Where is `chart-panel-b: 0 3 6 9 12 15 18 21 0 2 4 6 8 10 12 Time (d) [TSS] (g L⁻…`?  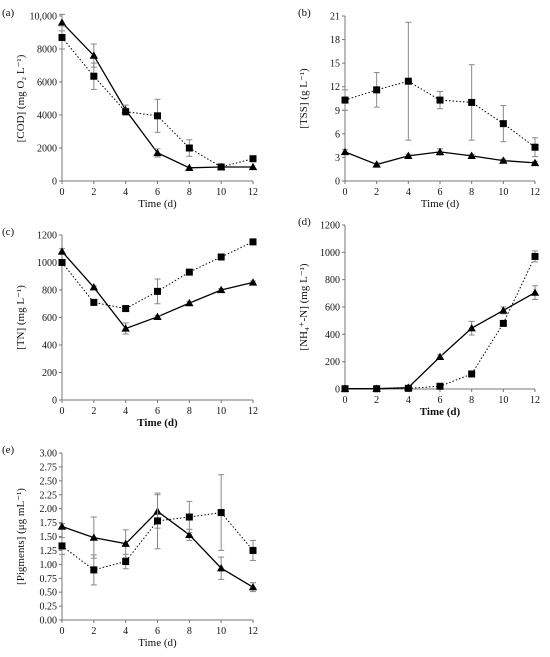
chart-panel-b: 0 3 6 9 12 15 18 21 0 2 4 6 8 10 12 Time (d) [TSS] (g L⁻… is located at coordinates (419, 108).